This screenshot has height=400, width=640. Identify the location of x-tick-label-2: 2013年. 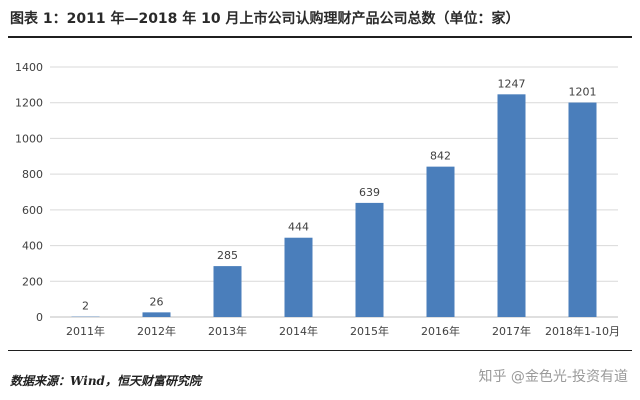
(227, 331).